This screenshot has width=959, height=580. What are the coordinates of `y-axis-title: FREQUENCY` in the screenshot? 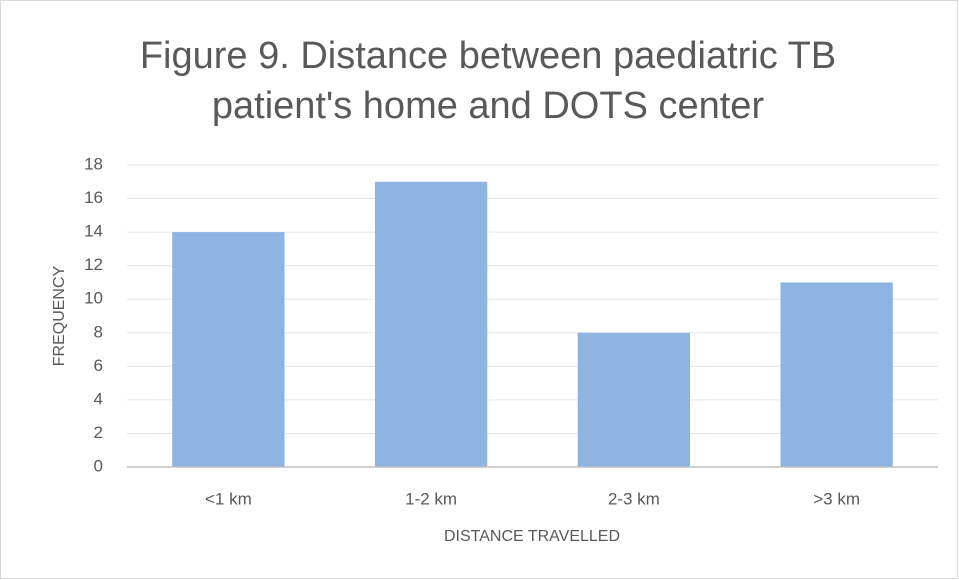 It's located at (59, 315).